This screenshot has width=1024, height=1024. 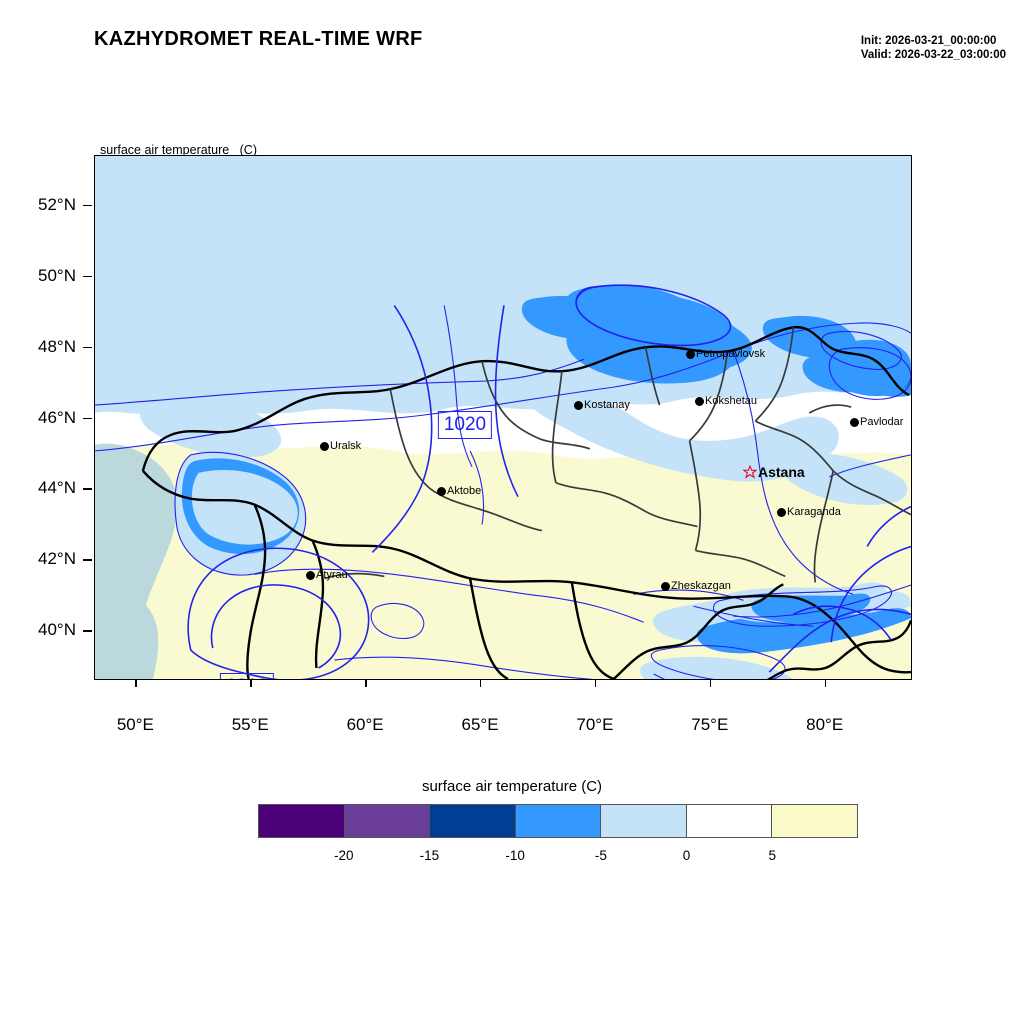 What do you see at coordinates (57, 488) in the screenshot?
I see `y-tick-label: 44°N` at bounding box center [57, 488].